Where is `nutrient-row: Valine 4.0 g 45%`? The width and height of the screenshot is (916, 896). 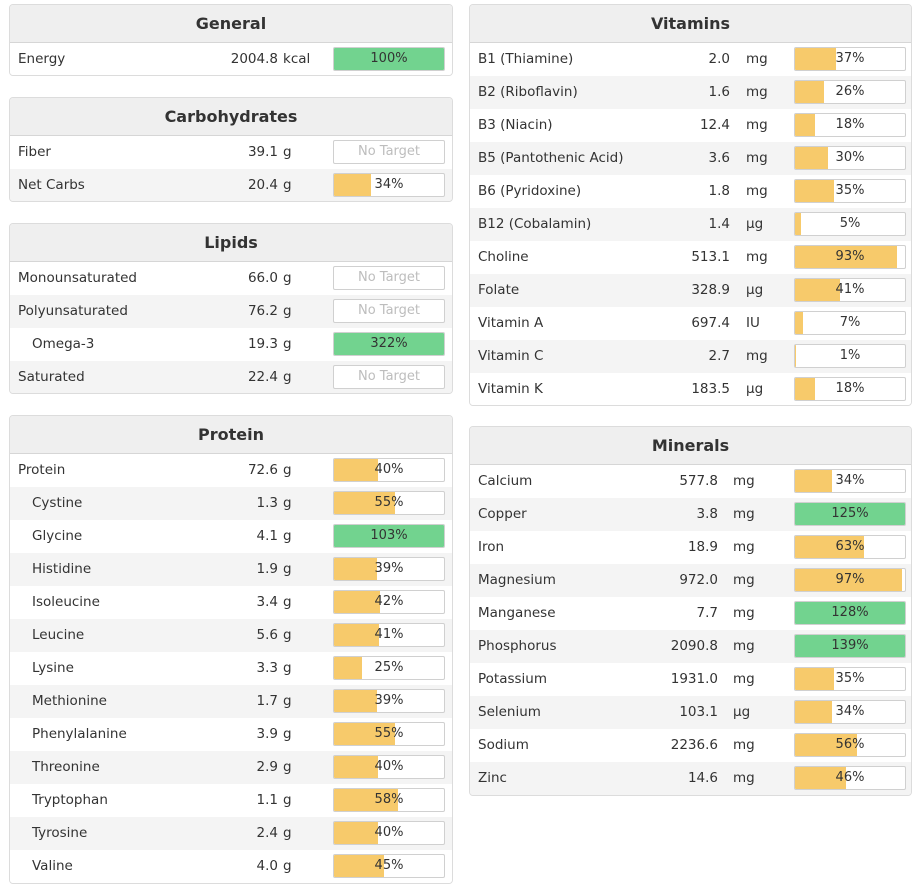
nutrient-row: Valine 4.0 g 45% is located at coordinates (231, 866).